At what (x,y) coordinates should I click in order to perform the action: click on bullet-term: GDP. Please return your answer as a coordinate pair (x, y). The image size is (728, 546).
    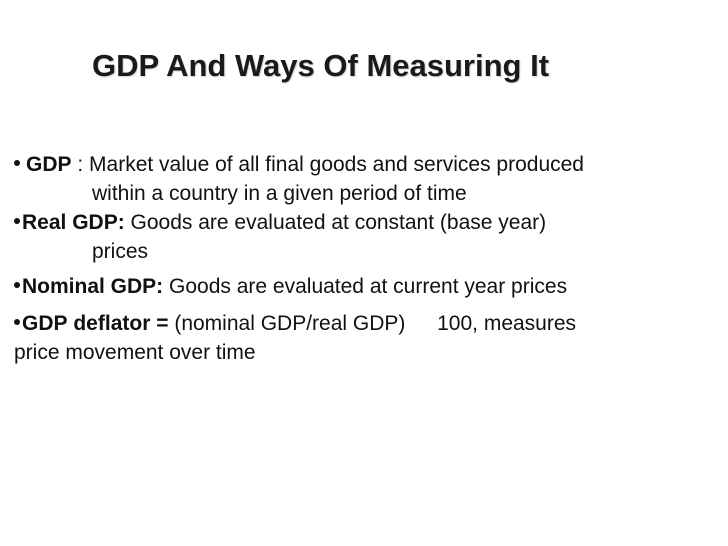
    Looking at the image, I should click on (49, 164).